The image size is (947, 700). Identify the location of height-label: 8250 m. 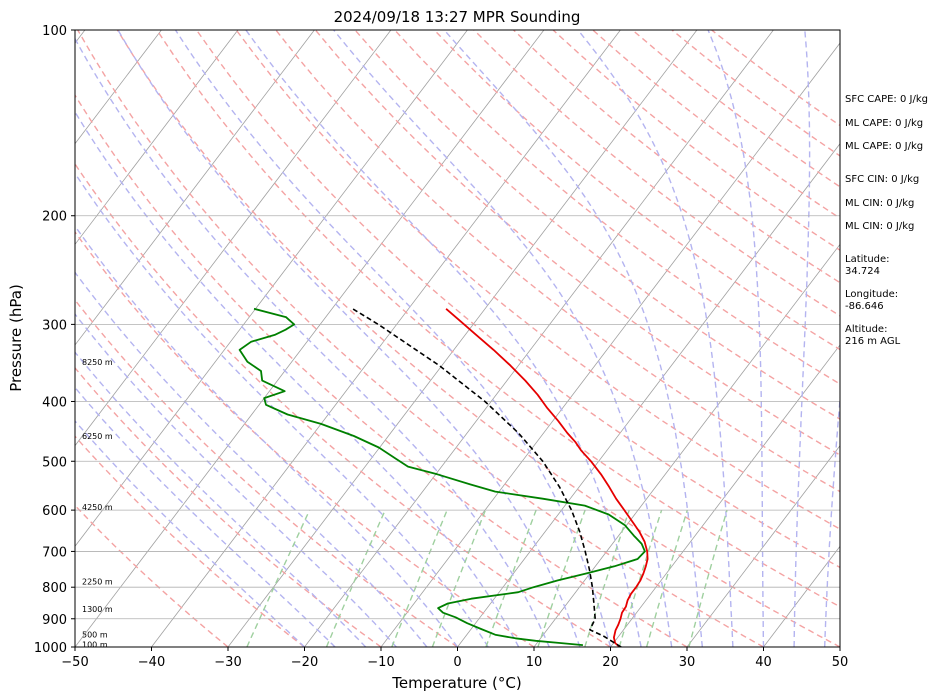
(97, 362).